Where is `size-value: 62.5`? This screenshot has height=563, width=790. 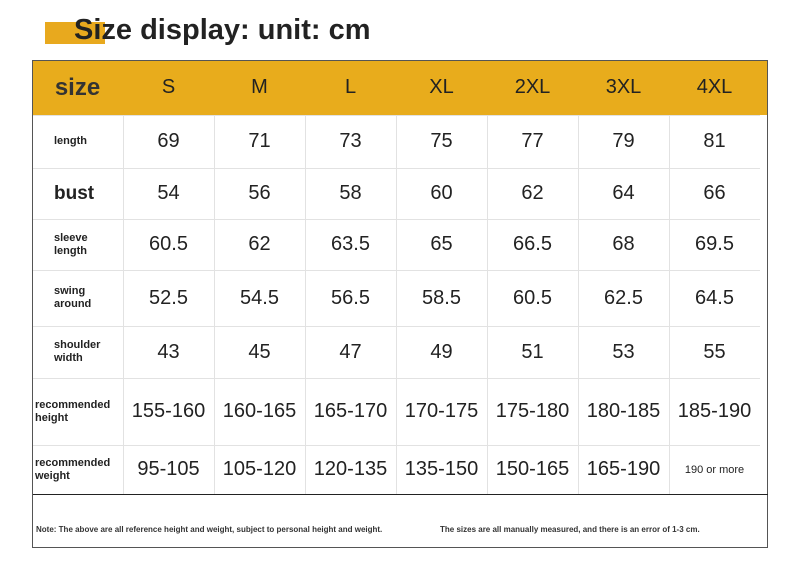
size-value: 62.5 is located at coordinates (623, 297).